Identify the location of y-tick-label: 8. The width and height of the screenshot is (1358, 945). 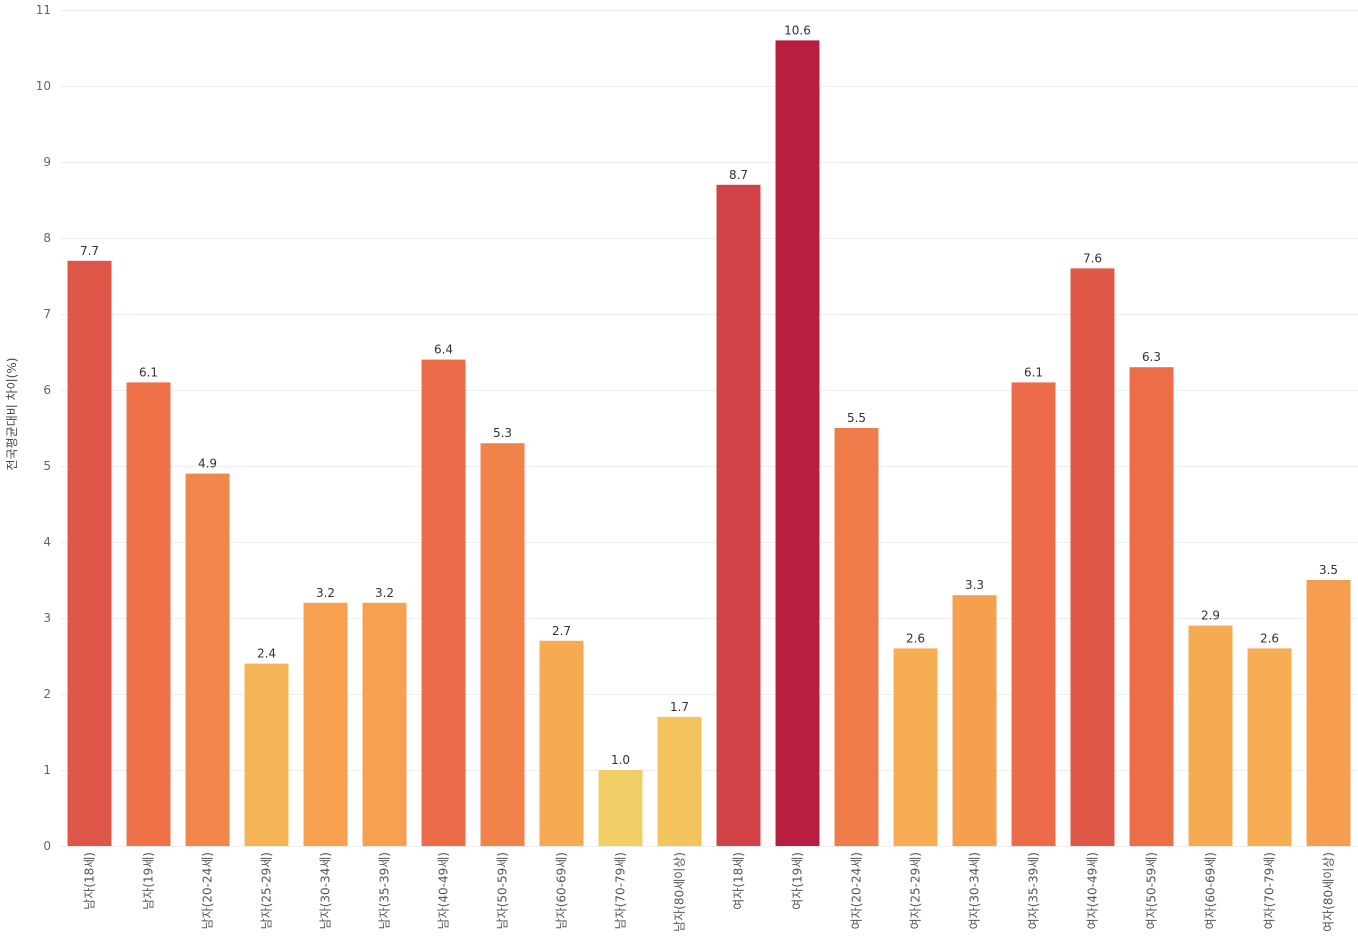
(47, 238).